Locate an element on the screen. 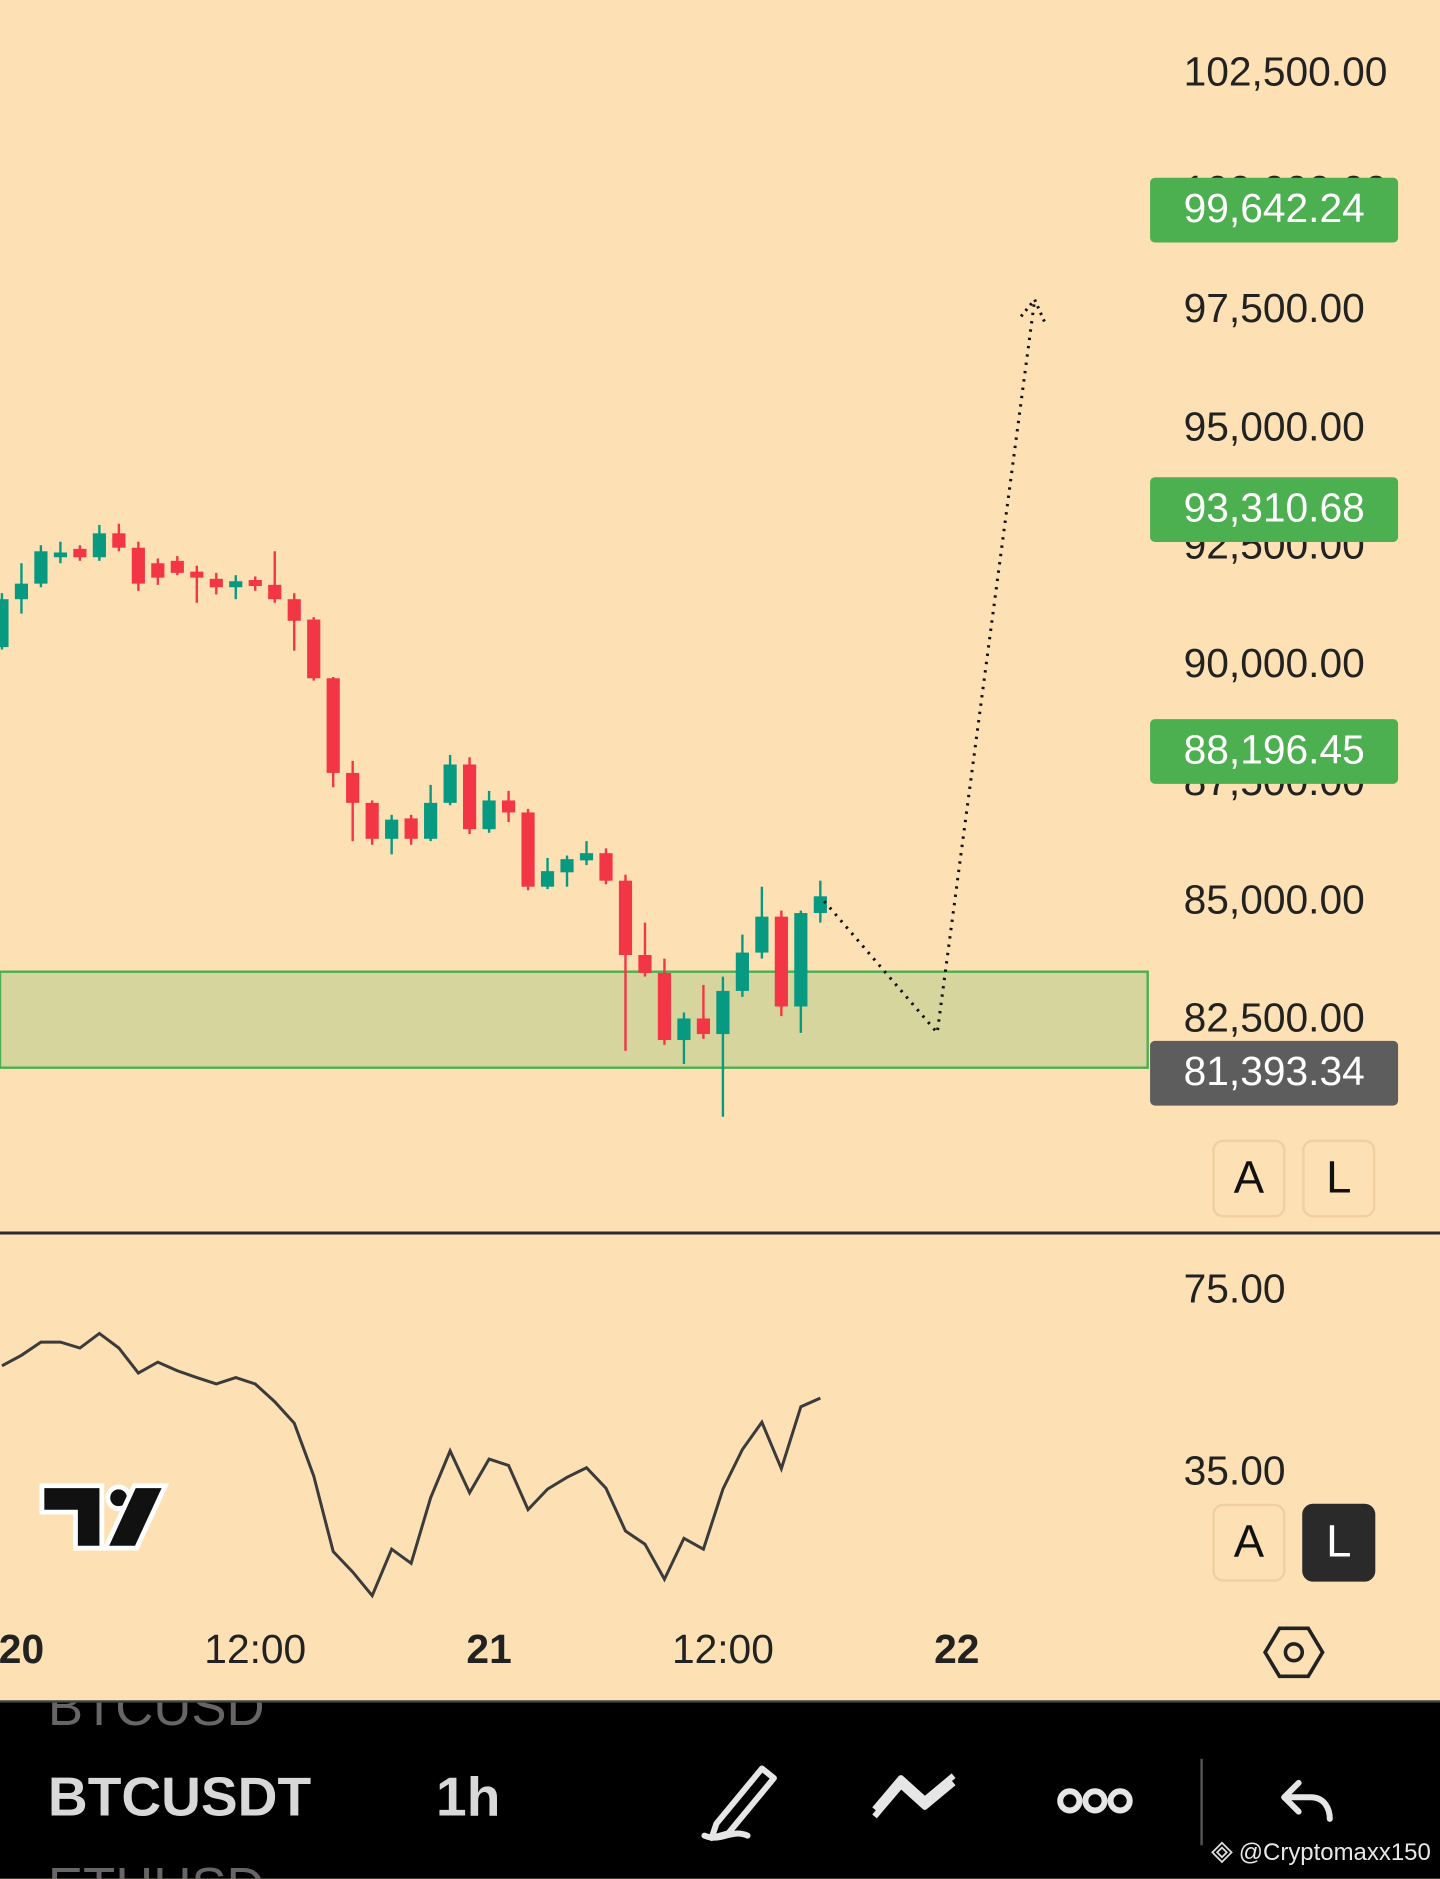  more-button is located at coordinates (1095, 1801).